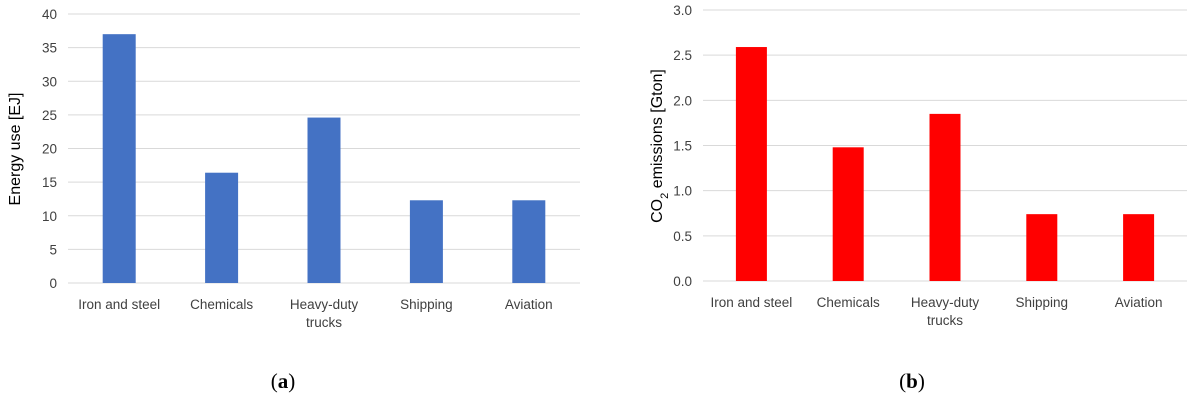 This screenshot has width=1200, height=400. What do you see at coordinates (49, 149) in the screenshot?
I see `y-tick-label: 20` at bounding box center [49, 149].